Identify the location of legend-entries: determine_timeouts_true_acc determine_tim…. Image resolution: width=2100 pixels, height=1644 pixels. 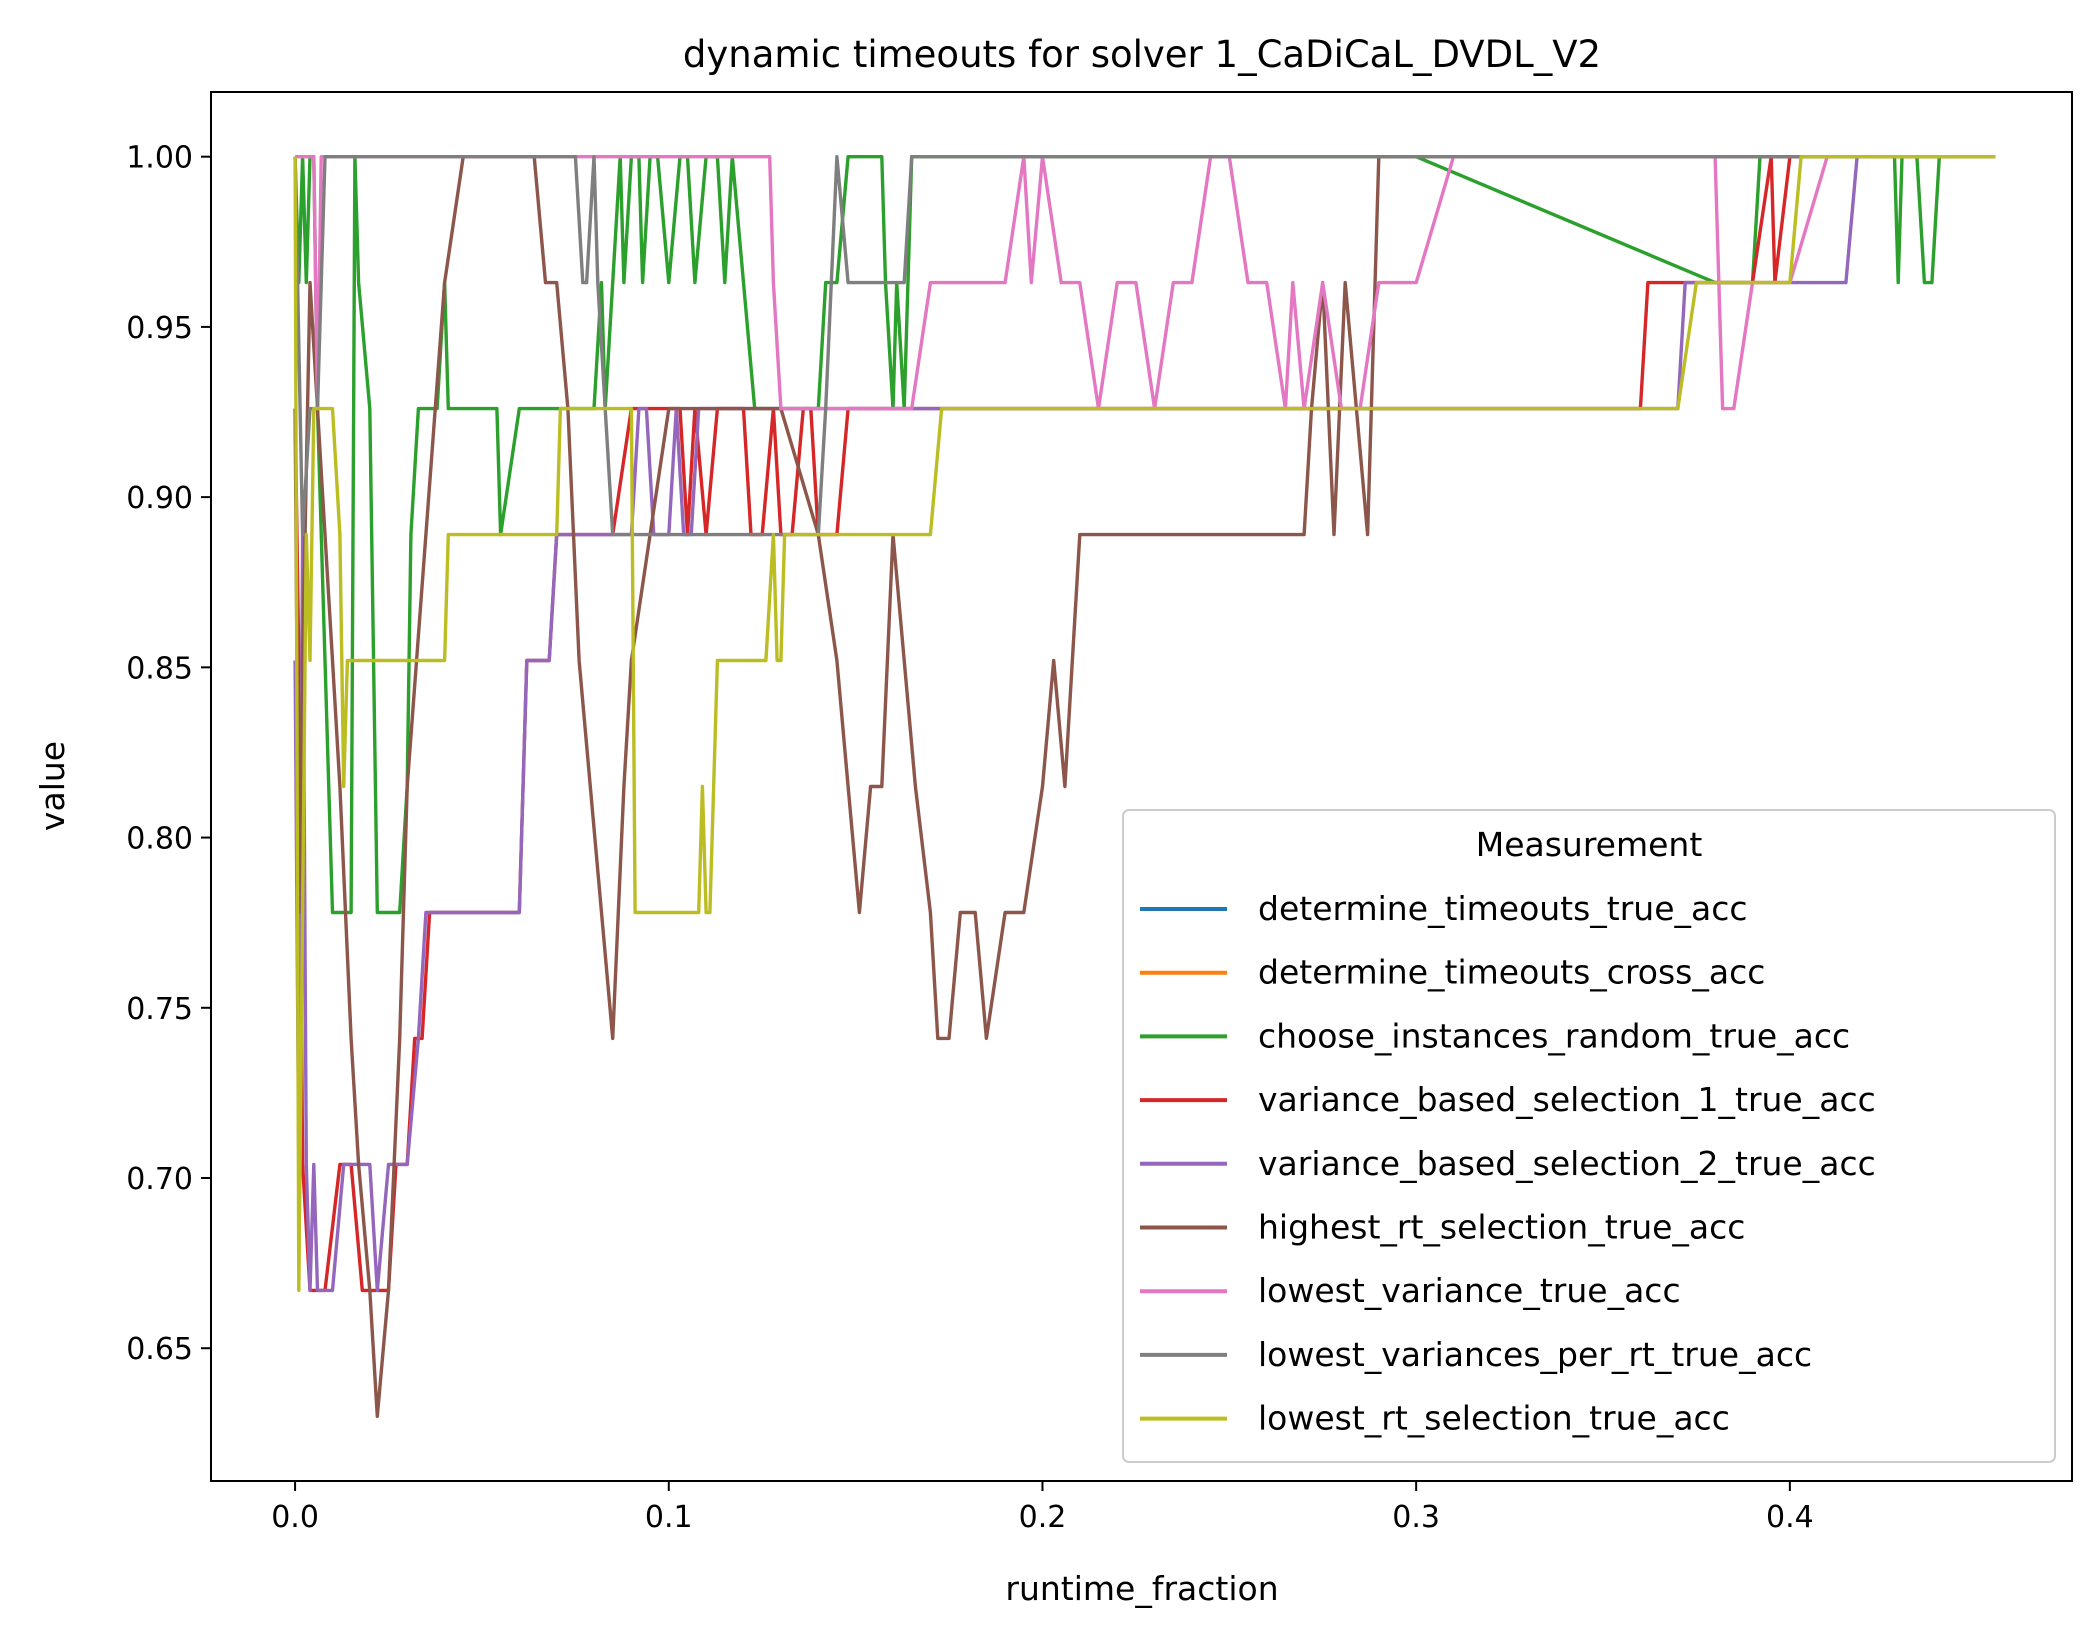
(1508, 1163).